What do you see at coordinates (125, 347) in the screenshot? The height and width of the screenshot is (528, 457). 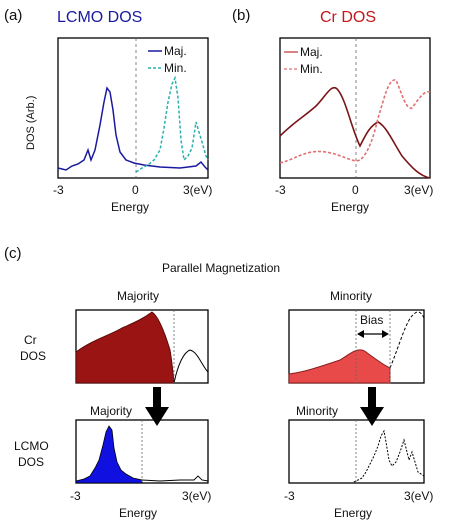 I see `cr-majority-filled` at bounding box center [125, 347].